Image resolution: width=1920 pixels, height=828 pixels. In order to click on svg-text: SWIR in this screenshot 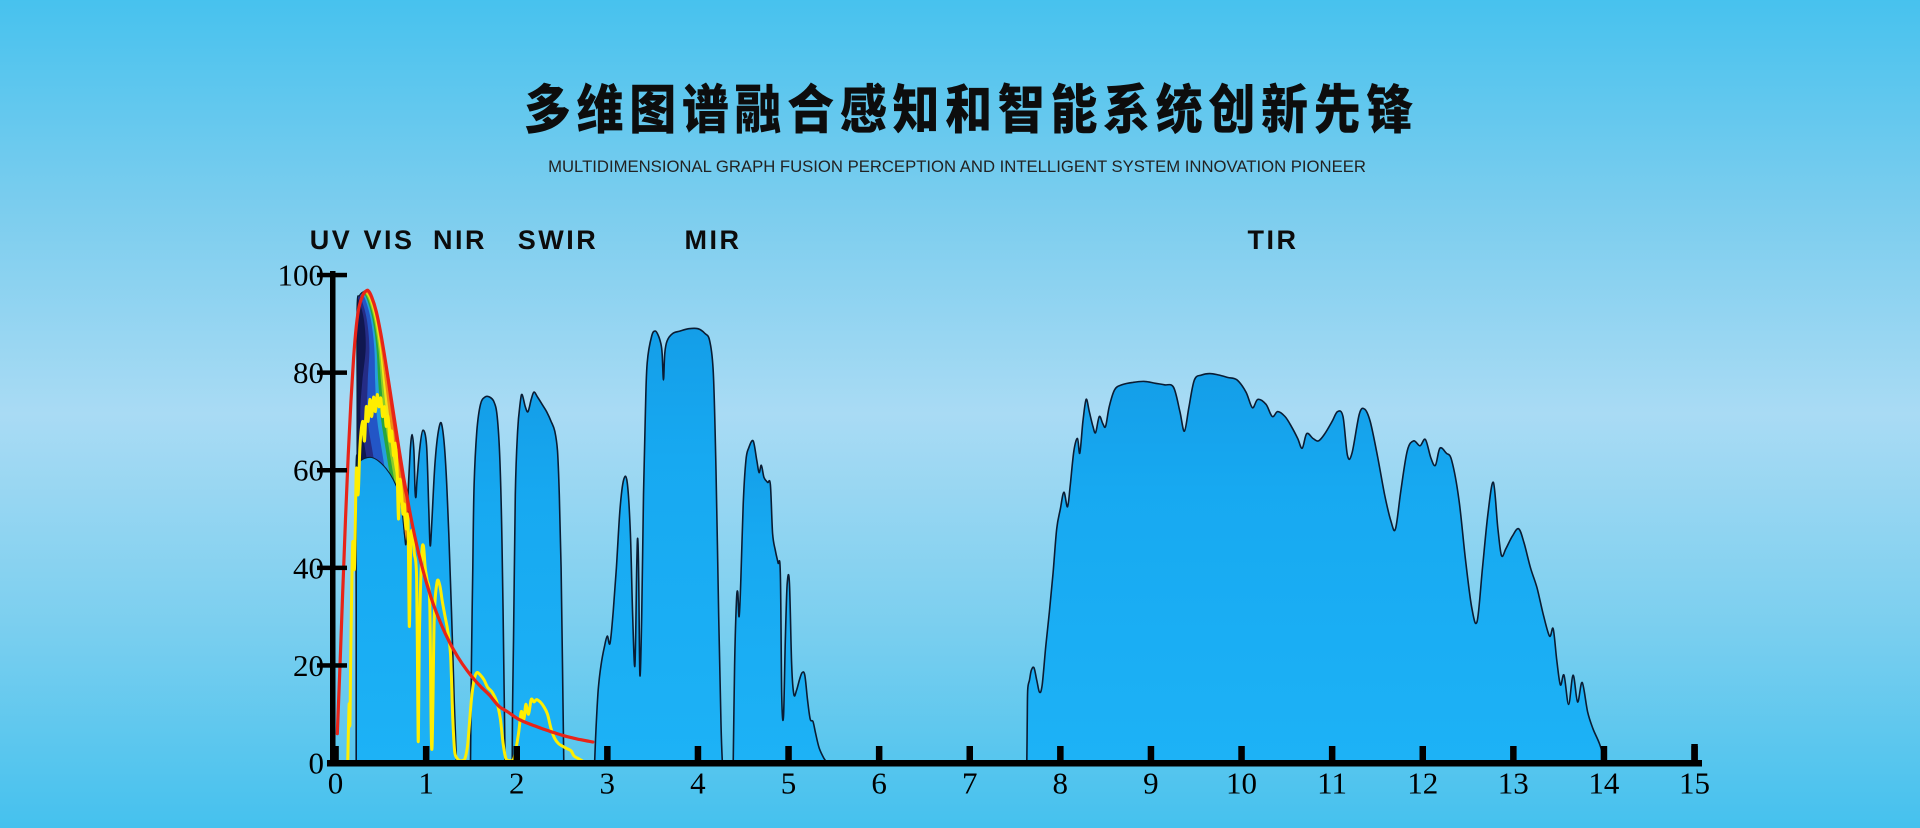, I will do `click(558, 240)`.